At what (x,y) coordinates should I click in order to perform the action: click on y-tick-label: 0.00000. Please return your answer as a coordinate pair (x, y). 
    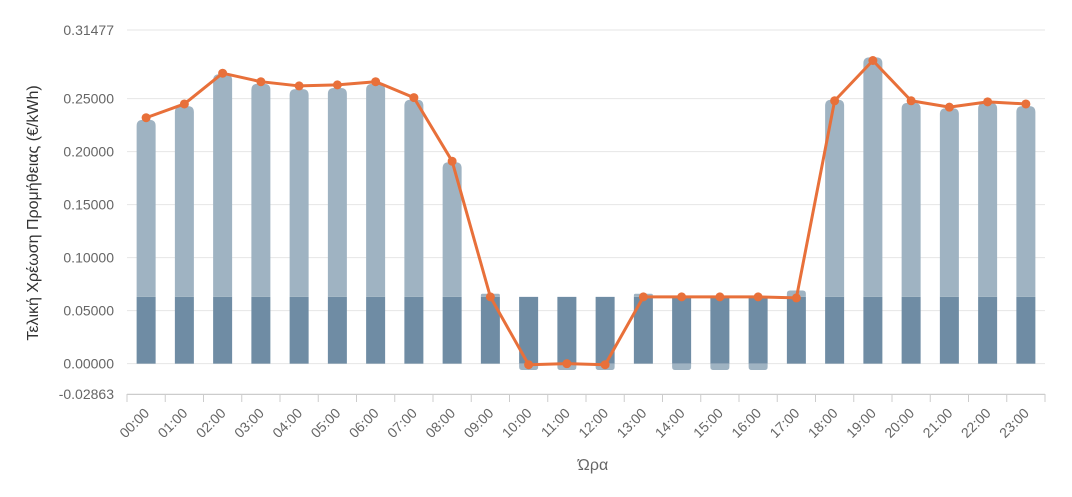
    Looking at the image, I should click on (88, 364).